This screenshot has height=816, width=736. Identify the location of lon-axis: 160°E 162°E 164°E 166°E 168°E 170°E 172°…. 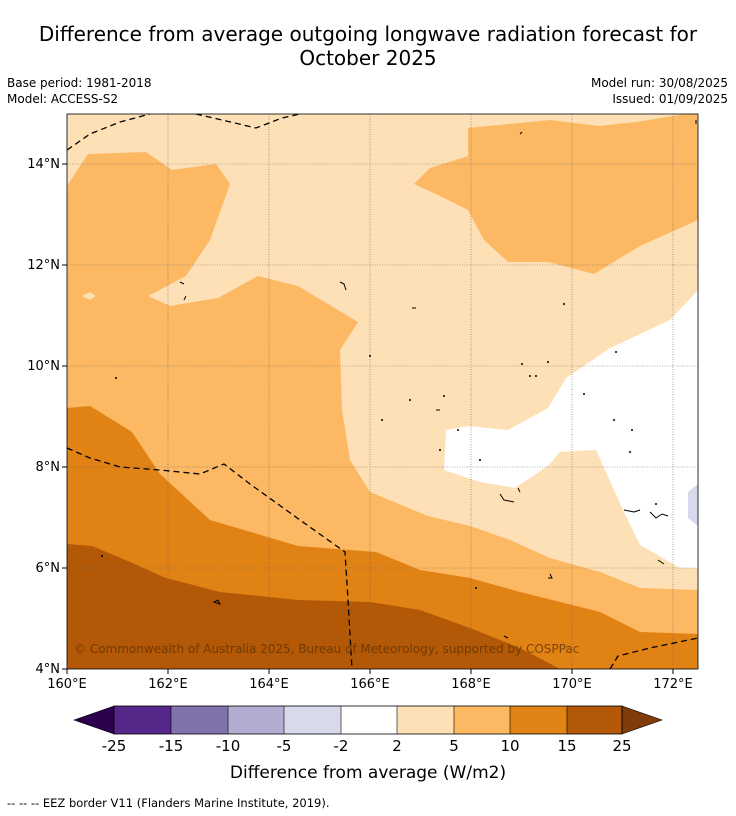
(370, 680).